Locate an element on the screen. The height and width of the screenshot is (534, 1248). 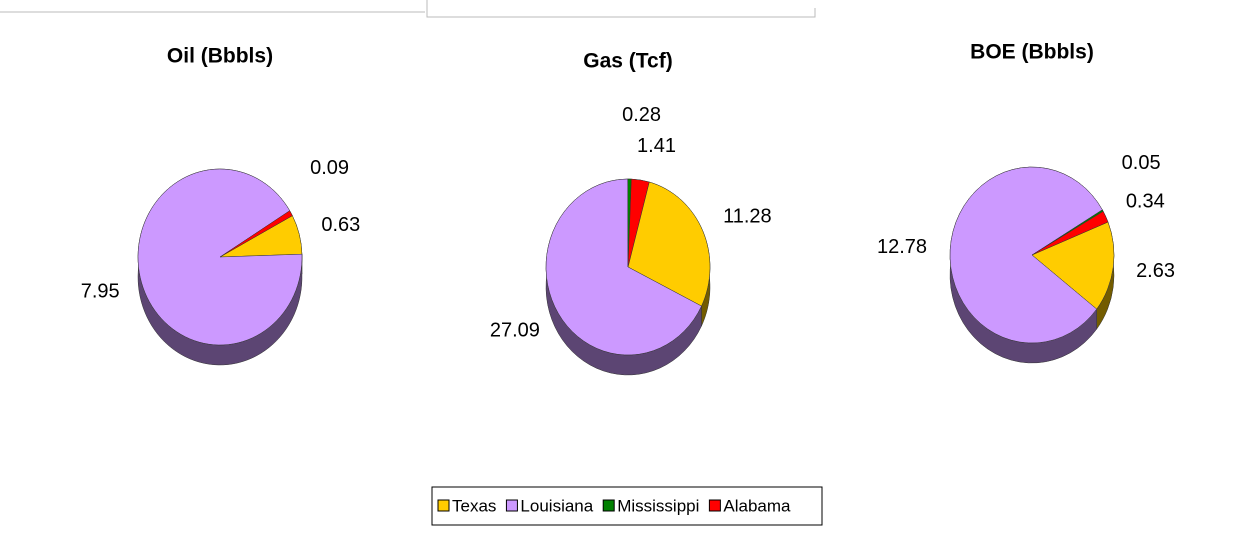
chart-title: Oil (Bbbls) is located at coordinates (220, 56).